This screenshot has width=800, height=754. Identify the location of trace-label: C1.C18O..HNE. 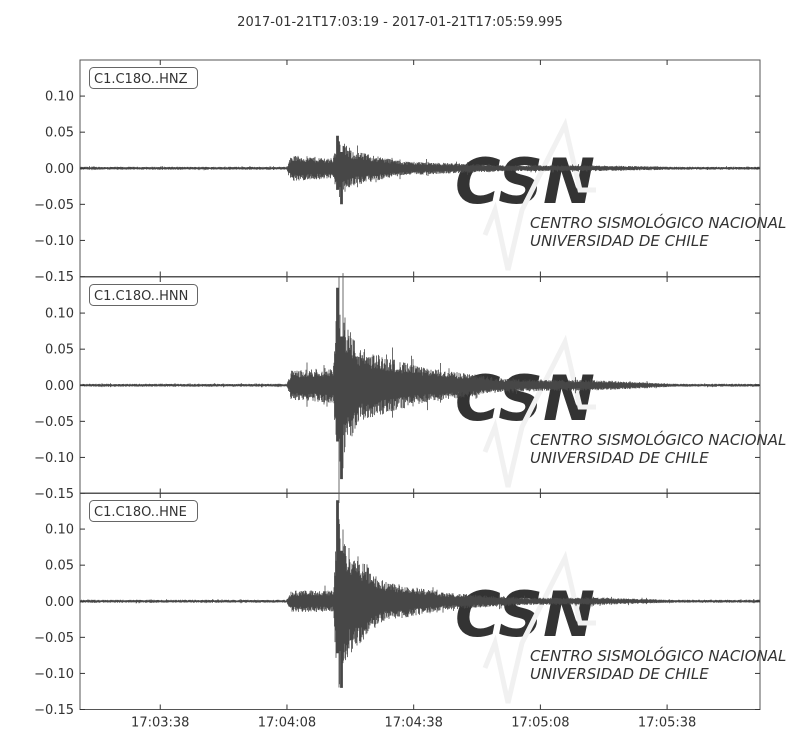
(140, 512).